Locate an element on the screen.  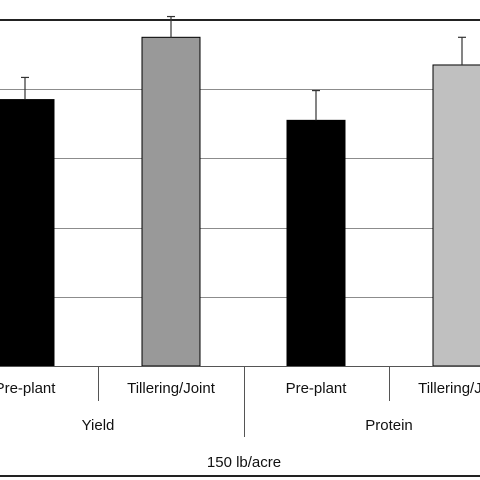
group-label-protein: Protein is located at coordinates (389, 425).